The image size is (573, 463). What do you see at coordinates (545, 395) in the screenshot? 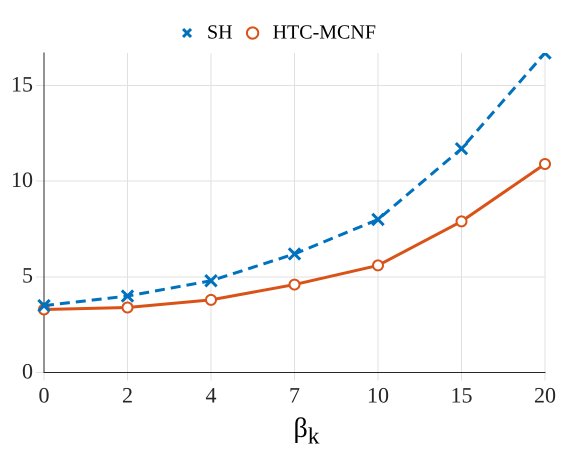
I see `x-tick-label: 20` at bounding box center [545, 395].